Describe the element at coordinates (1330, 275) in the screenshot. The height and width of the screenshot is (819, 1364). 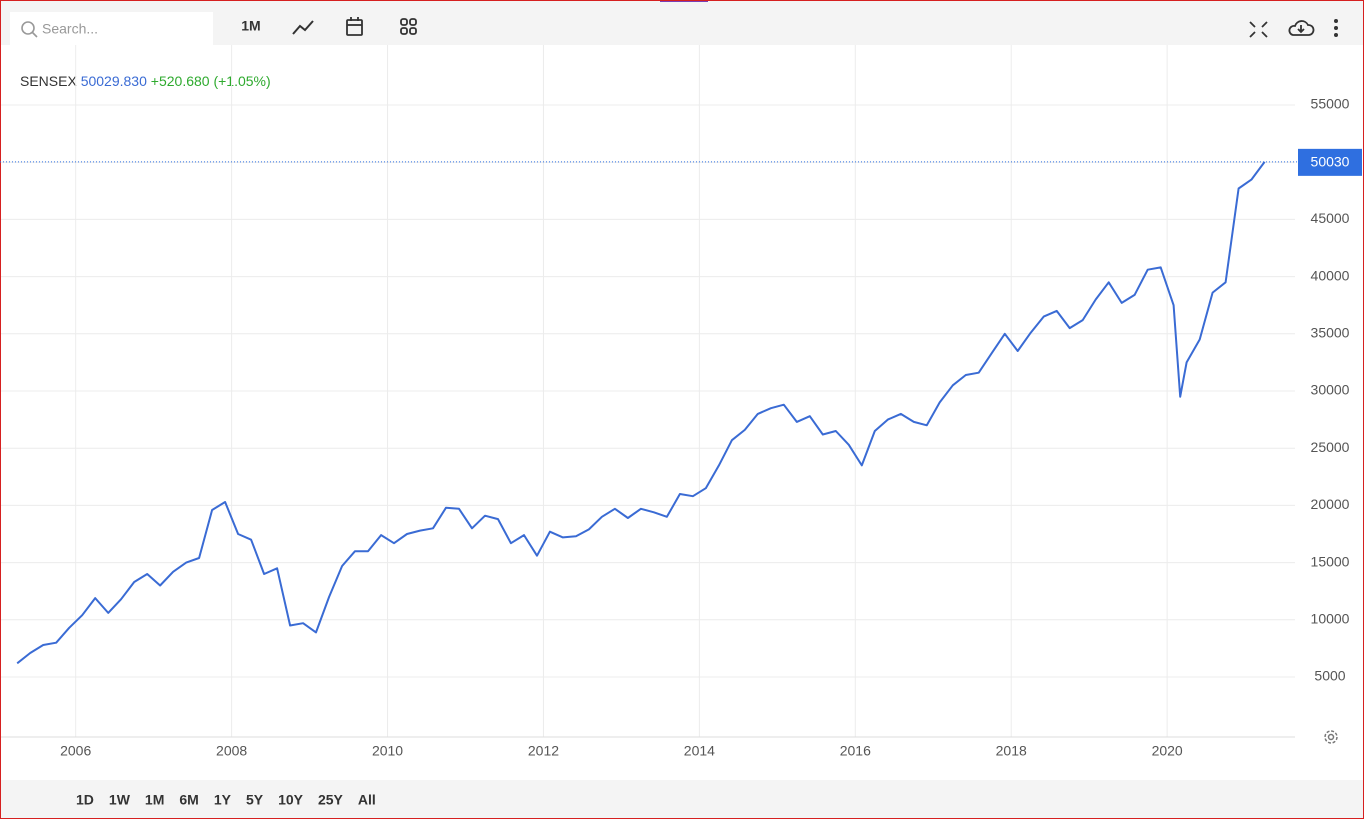
I see `y-tick-label: 40000` at that location.